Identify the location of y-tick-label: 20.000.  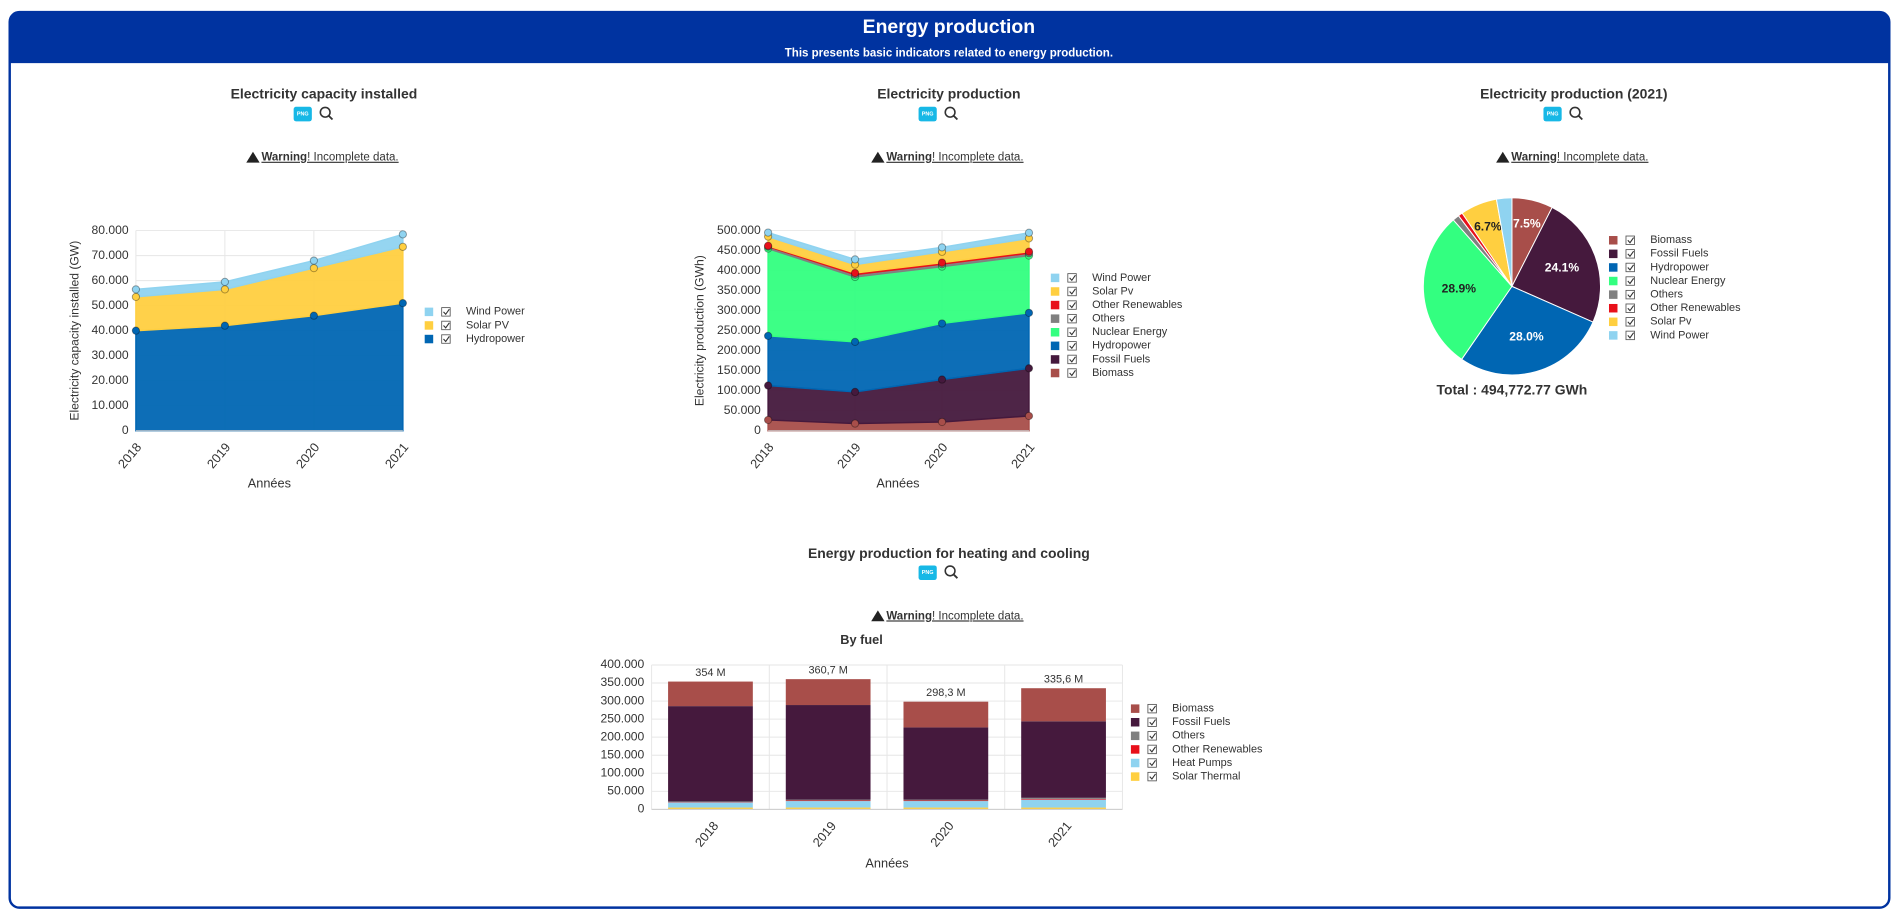
(110, 380).